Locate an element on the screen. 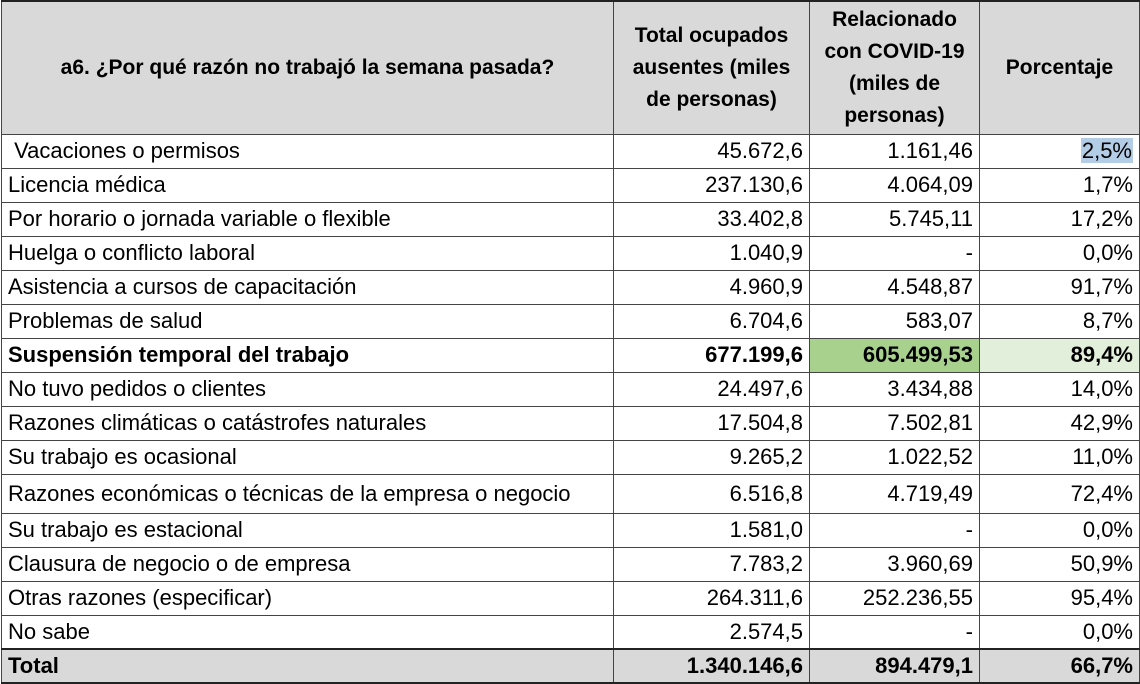 This screenshot has height=684, width=1140. row-pct: 42,9% is located at coordinates (1059, 423).